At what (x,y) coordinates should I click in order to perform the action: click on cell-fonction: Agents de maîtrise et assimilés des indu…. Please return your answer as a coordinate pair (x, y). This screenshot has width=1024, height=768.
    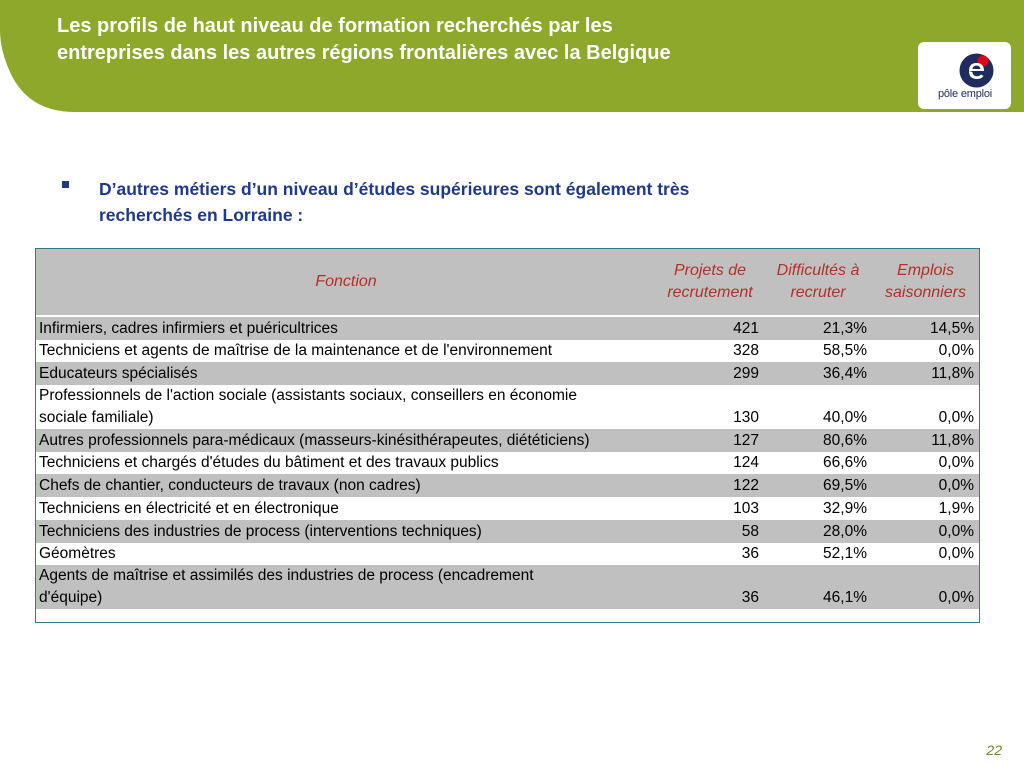
    Looking at the image, I should click on (346, 587).